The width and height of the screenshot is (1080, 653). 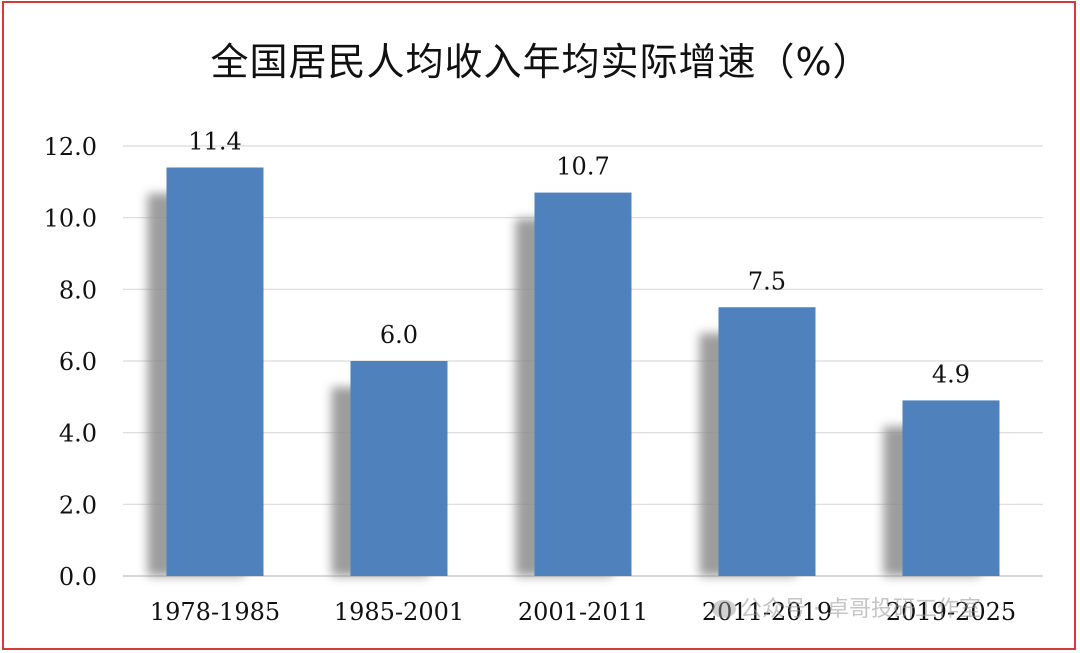 What do you see at coordinates (767, 281) in the screenshot?
I see `data-label: 7.5` at bounding box center [767, 281].